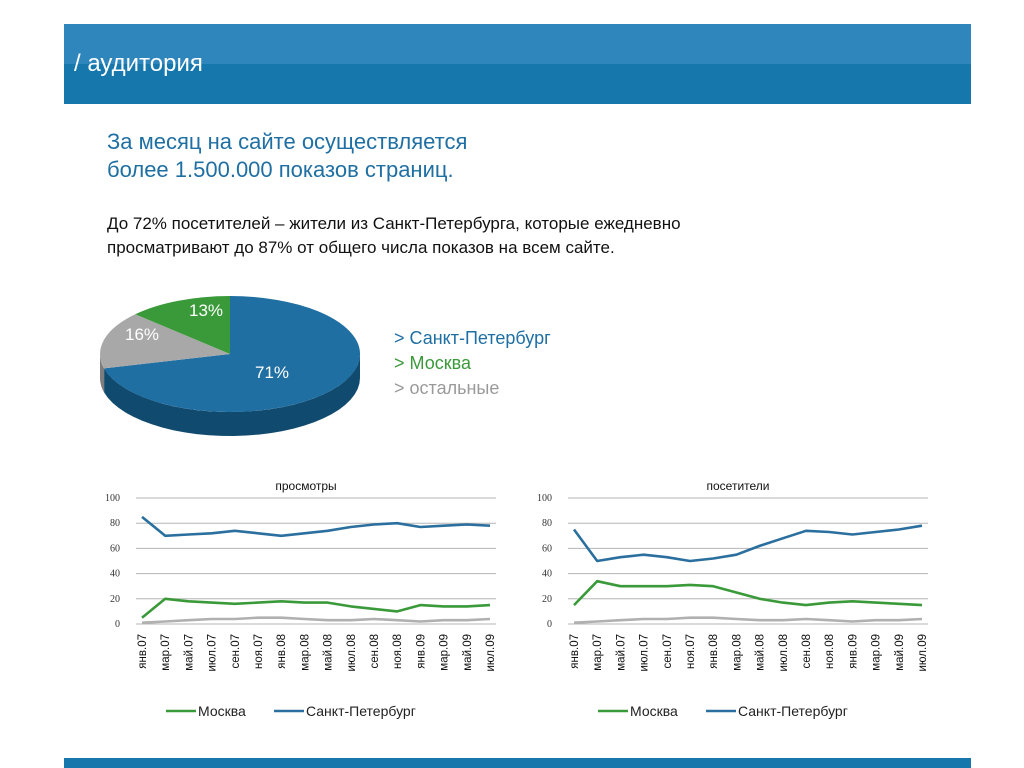 Image resolution: width=1024 pixels, height=768 pixels. I want to click on headline-line-2: более 1.500.000 показов страниц., so click(280, 169).